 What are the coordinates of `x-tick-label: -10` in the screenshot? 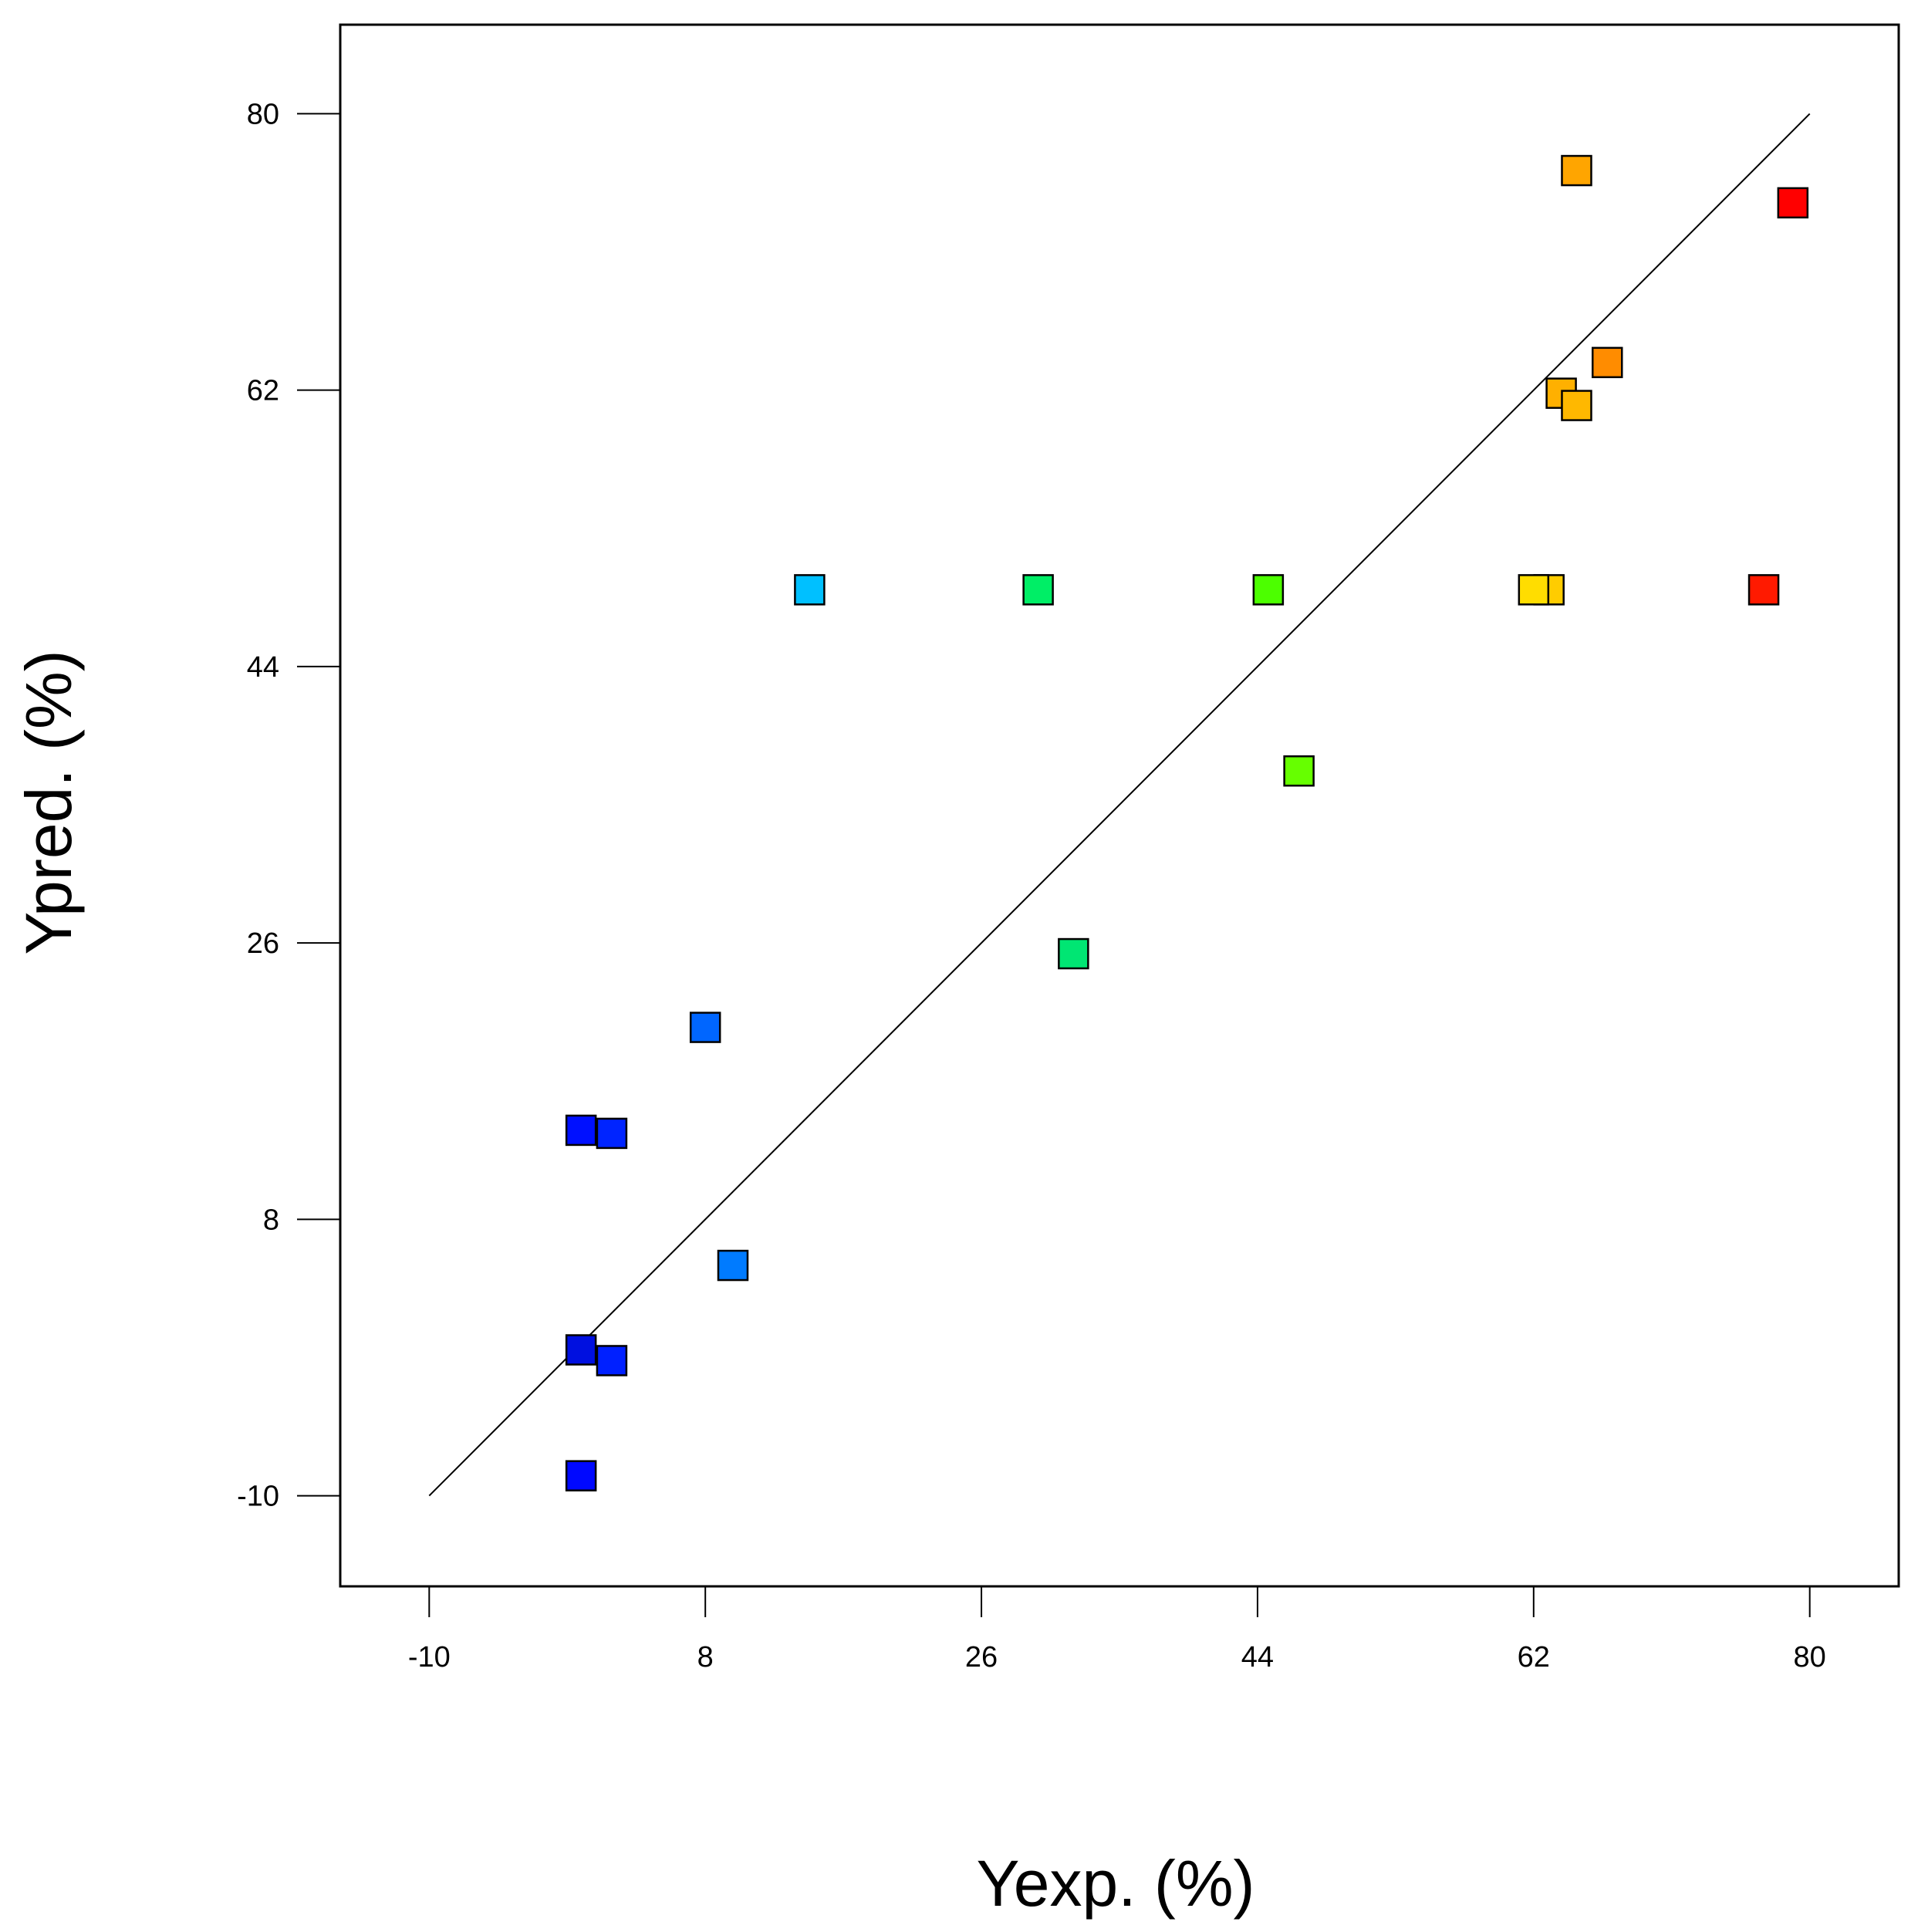 It's located at (429, 1657).